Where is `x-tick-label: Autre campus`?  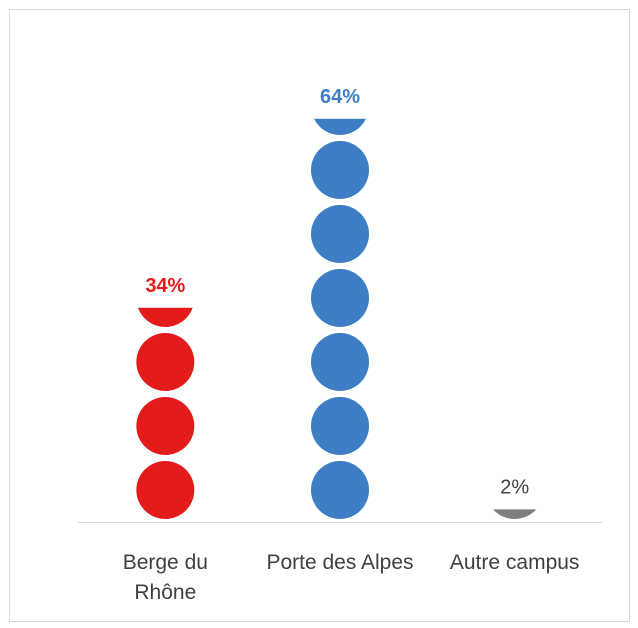
x-tick-label: Autre campus is located at coordinates (514, 562).